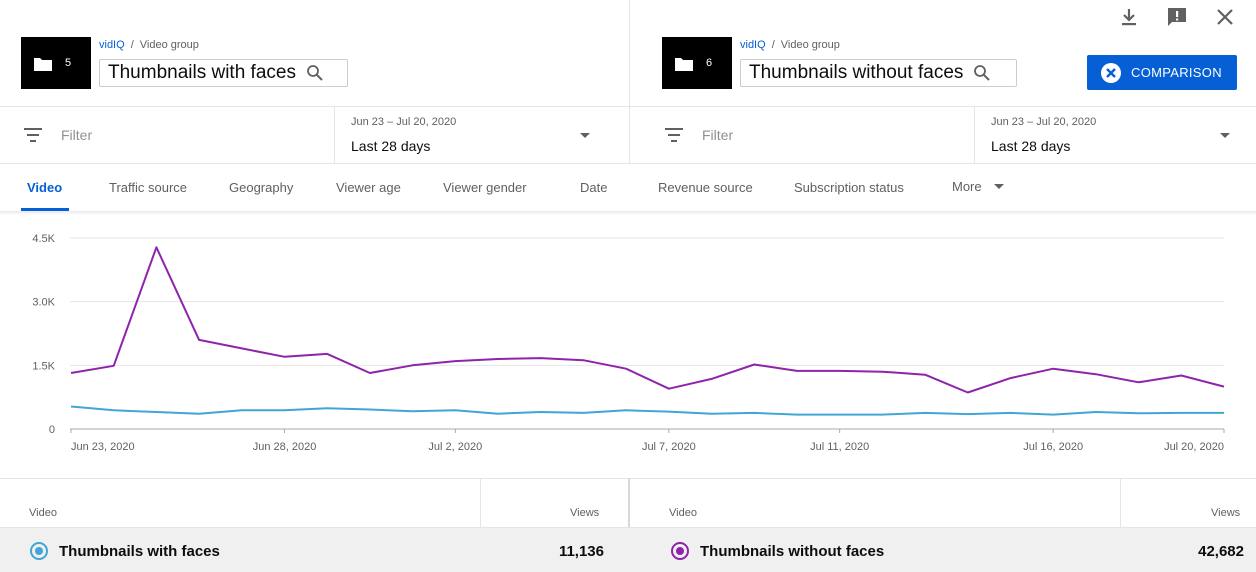 The image size is (1256, 572). I want to click on tab-viewer-age: Viewer age, so click(368, 187).